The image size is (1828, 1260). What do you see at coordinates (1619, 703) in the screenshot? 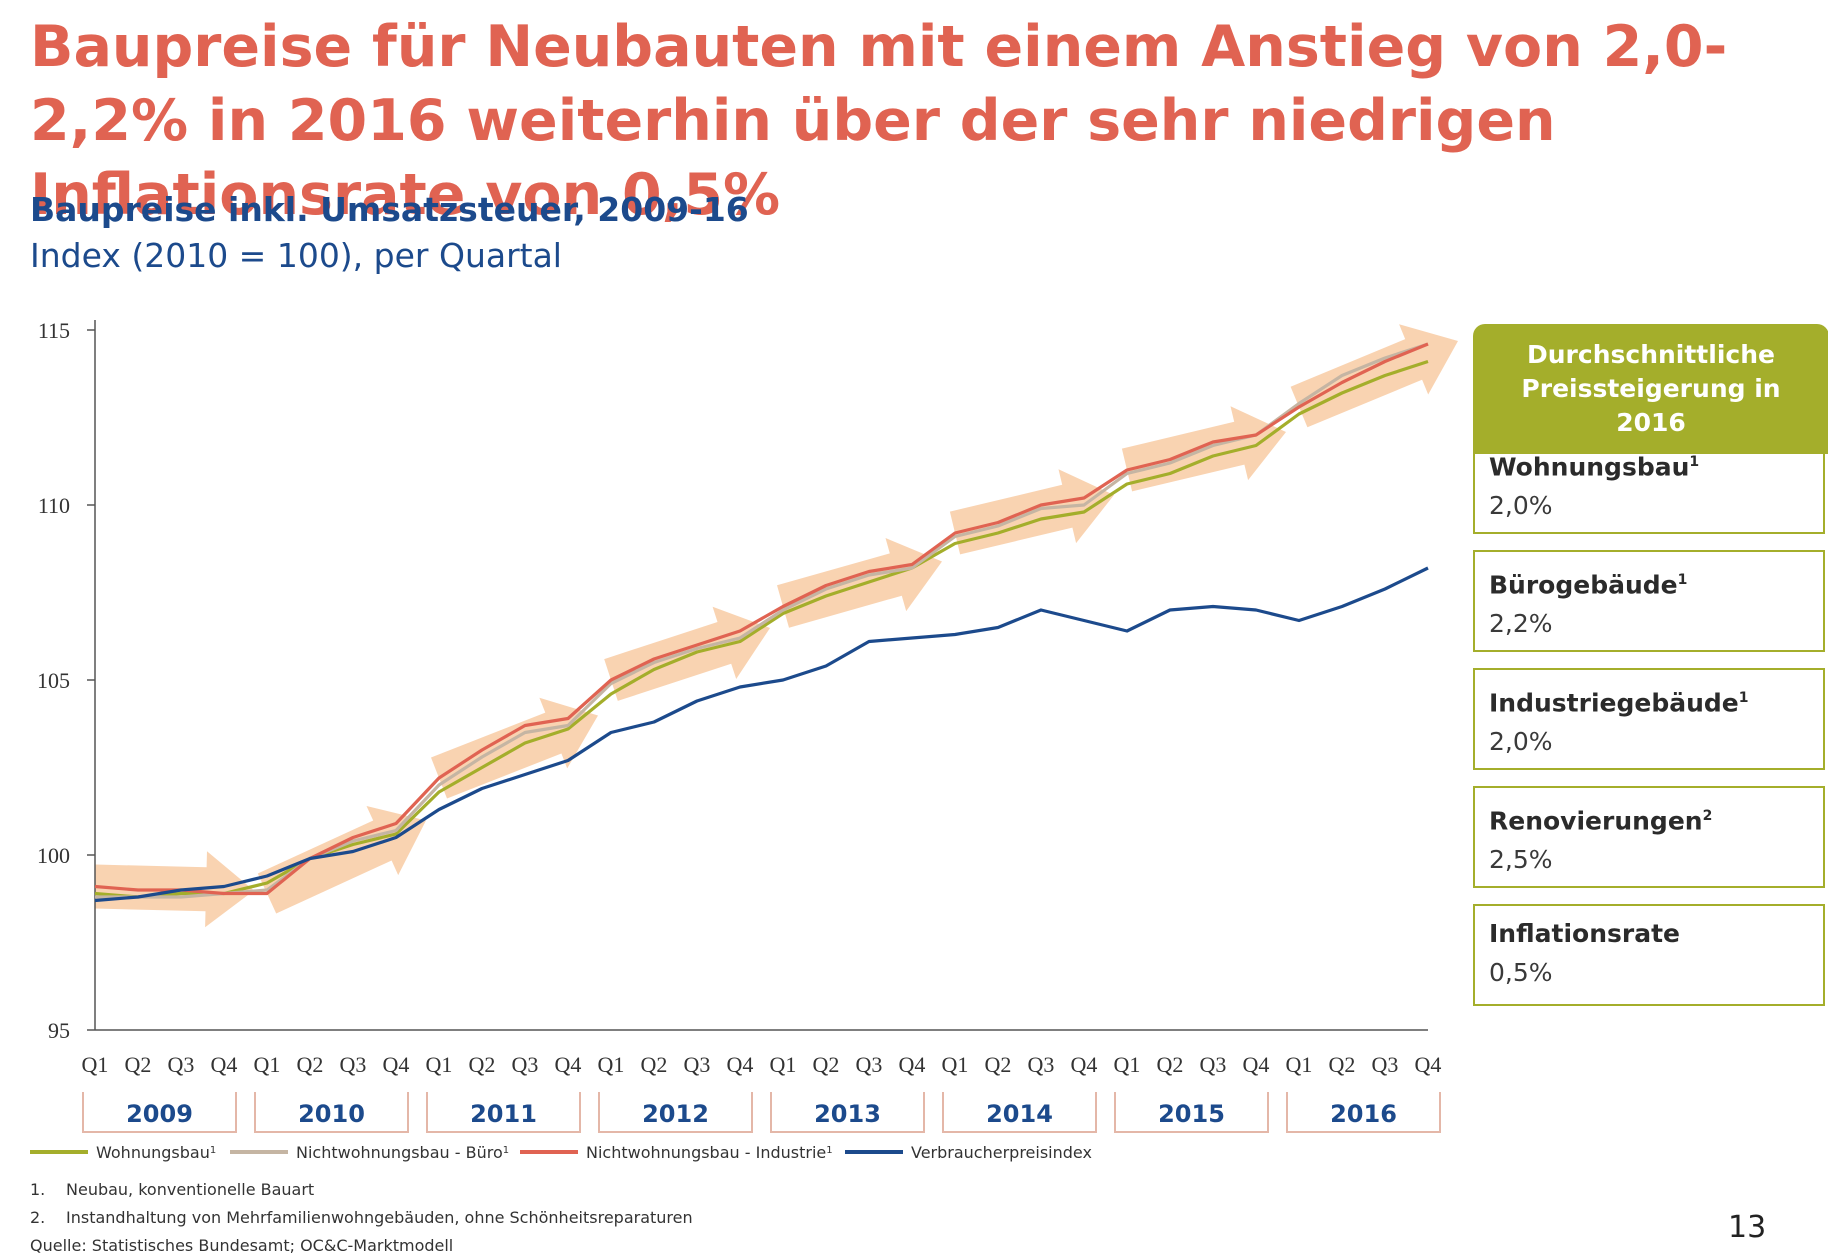
I see `stat-box-label: Industriegebäude1` at bounding box center [1619, 703].